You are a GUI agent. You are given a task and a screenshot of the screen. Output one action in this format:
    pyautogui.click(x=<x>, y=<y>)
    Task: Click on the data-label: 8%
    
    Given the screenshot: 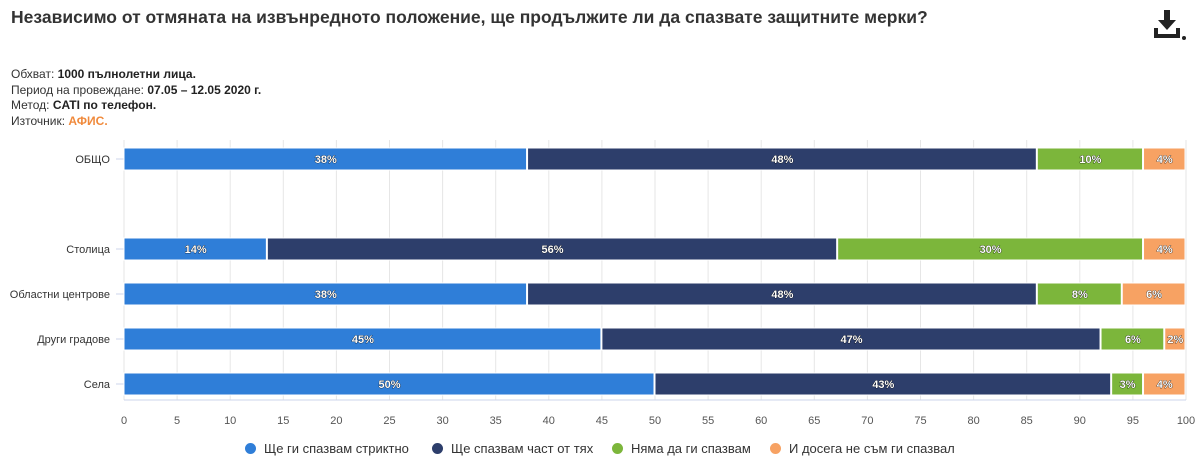 What is the action you would take?
    pyautogui.click(x=1080, y=295)
    